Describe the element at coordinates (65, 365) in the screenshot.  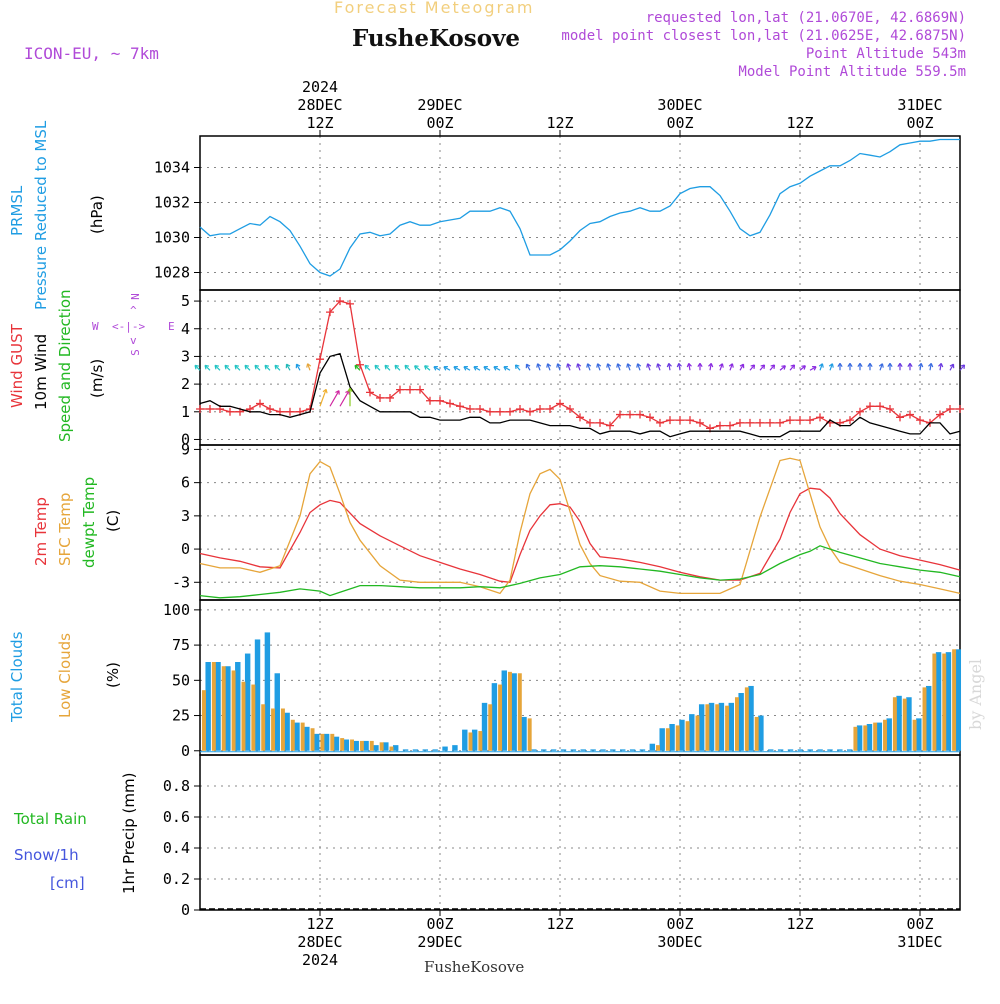
I see `label-speed-direction: Speed and Direction` at that location.